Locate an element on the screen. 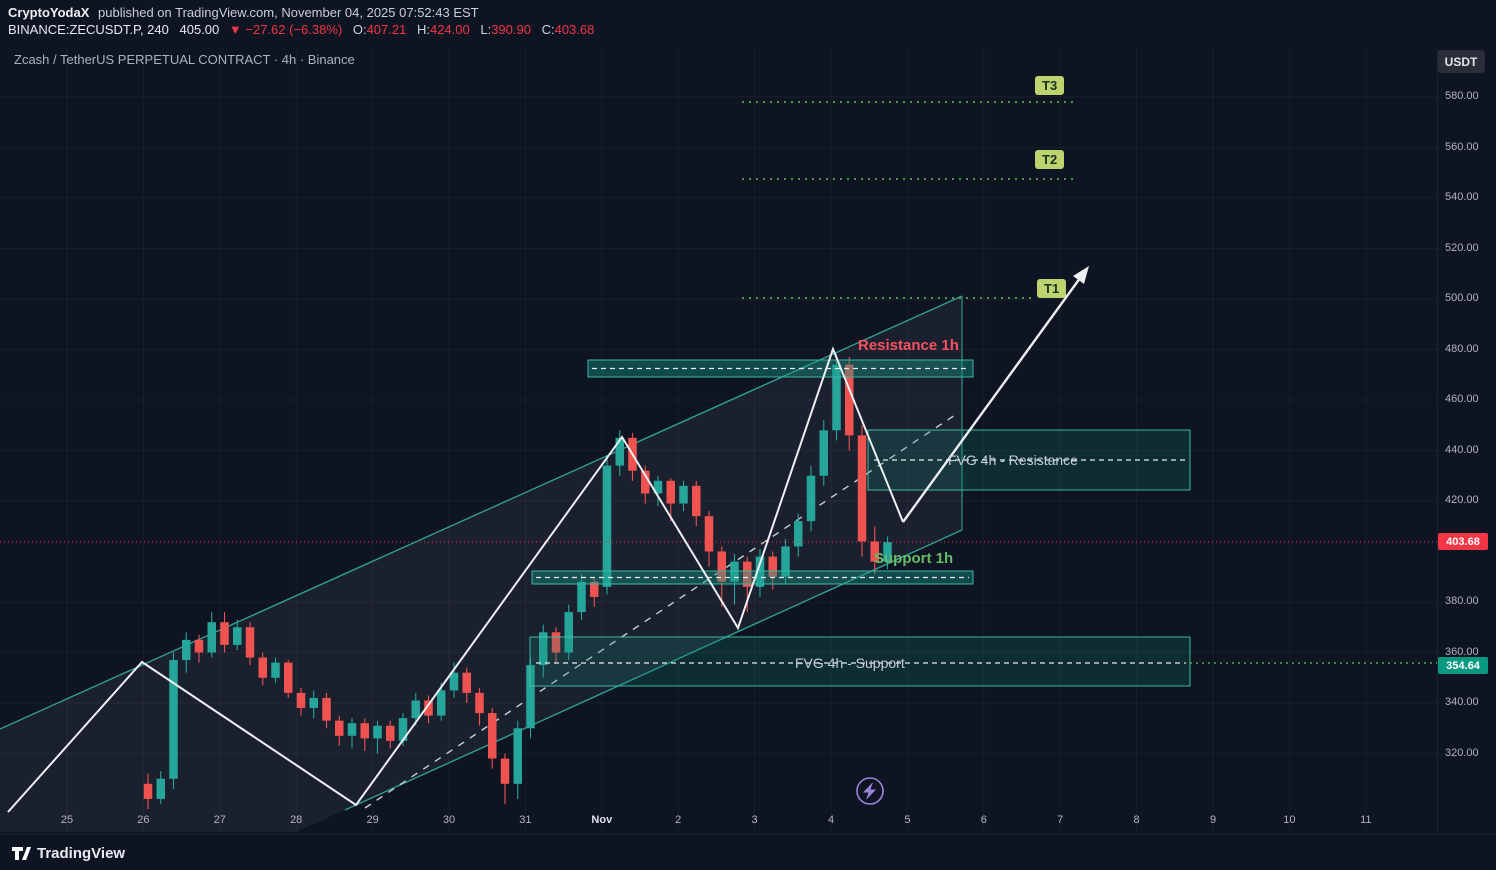  channel-lower-line is located at coordinates (653, 670).